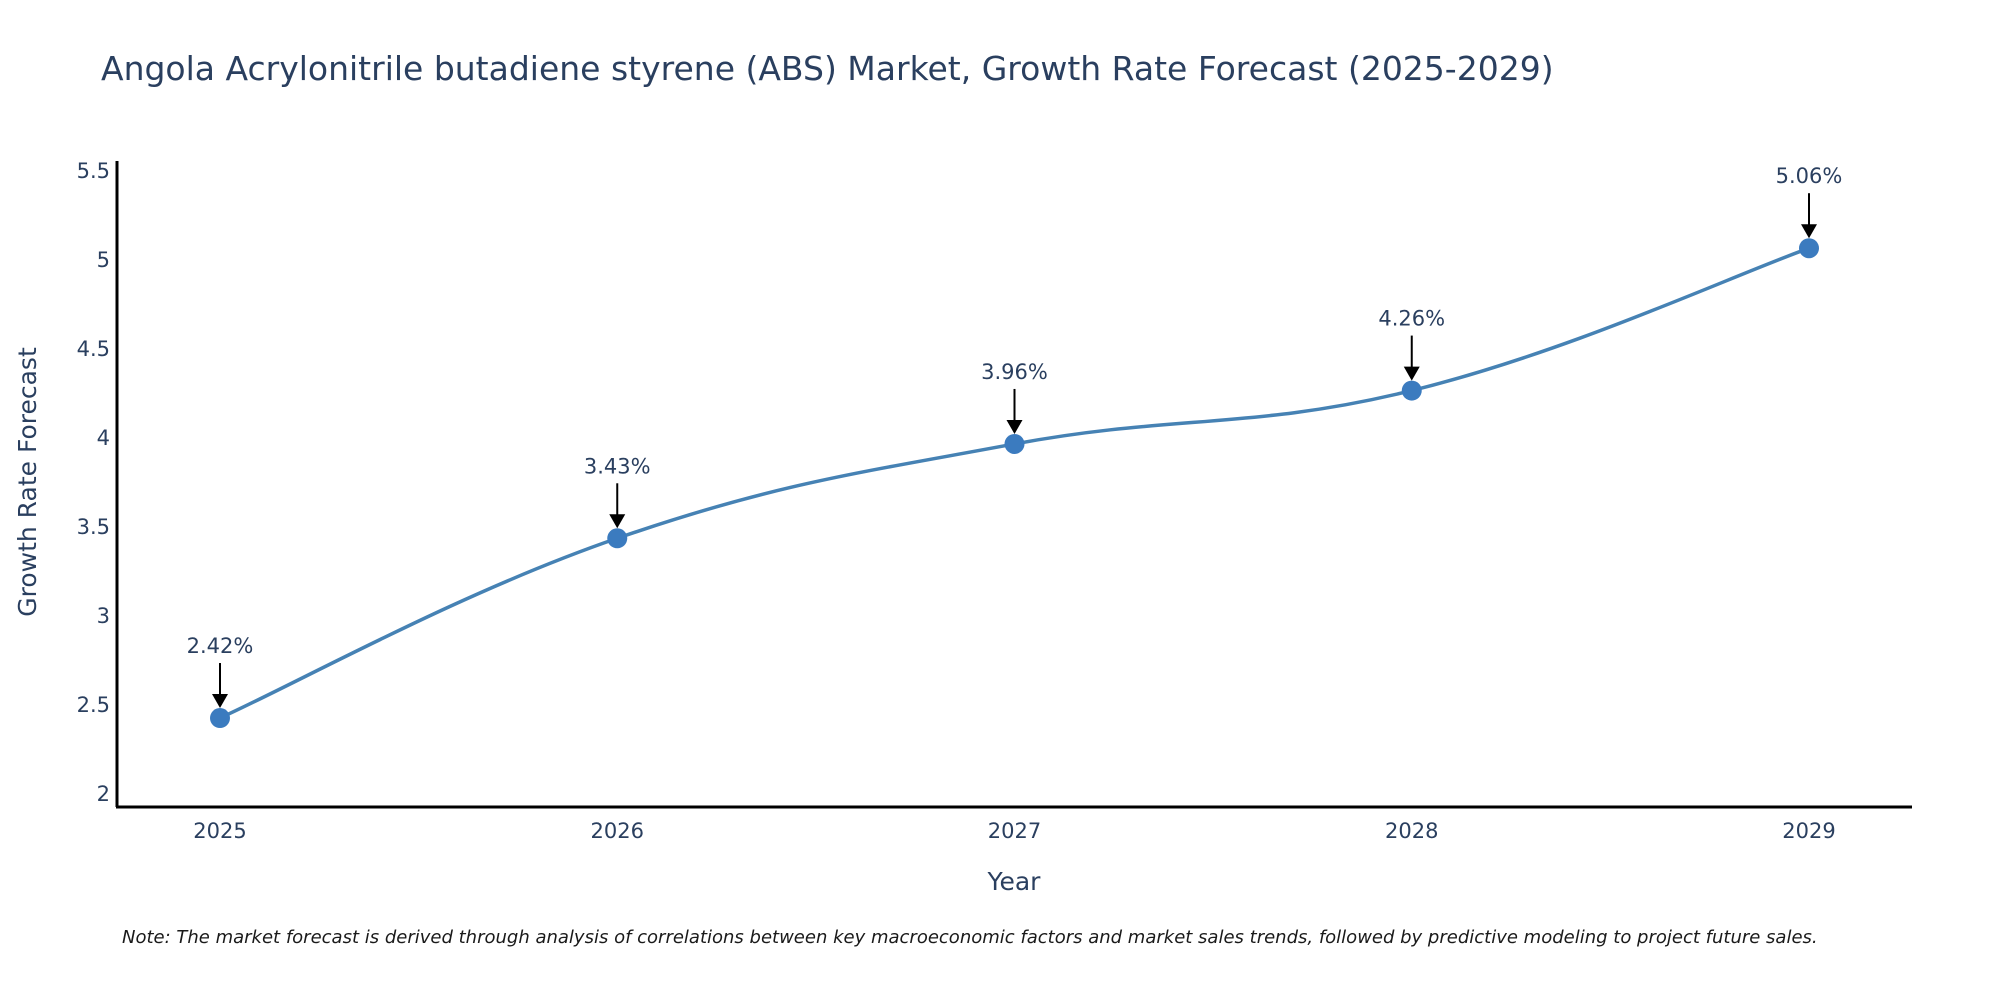 The image size is (2000, 1000). I want to click on data-label: 4.26%, so click(1411, 319).